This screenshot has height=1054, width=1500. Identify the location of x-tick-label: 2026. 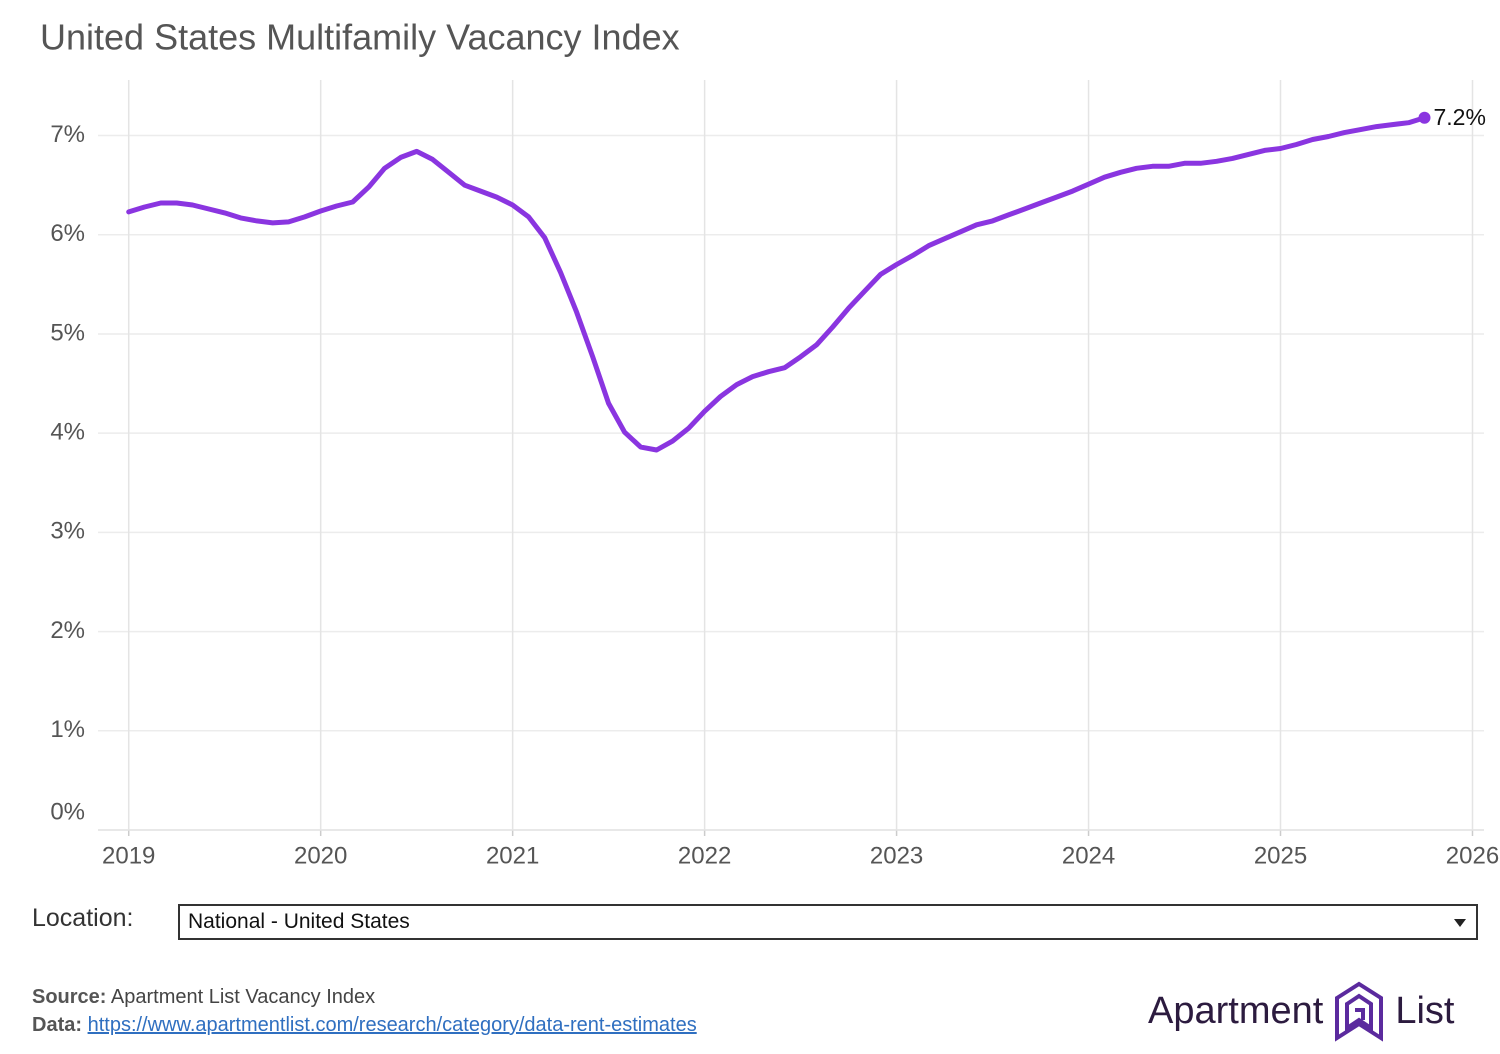
(1472, 855).